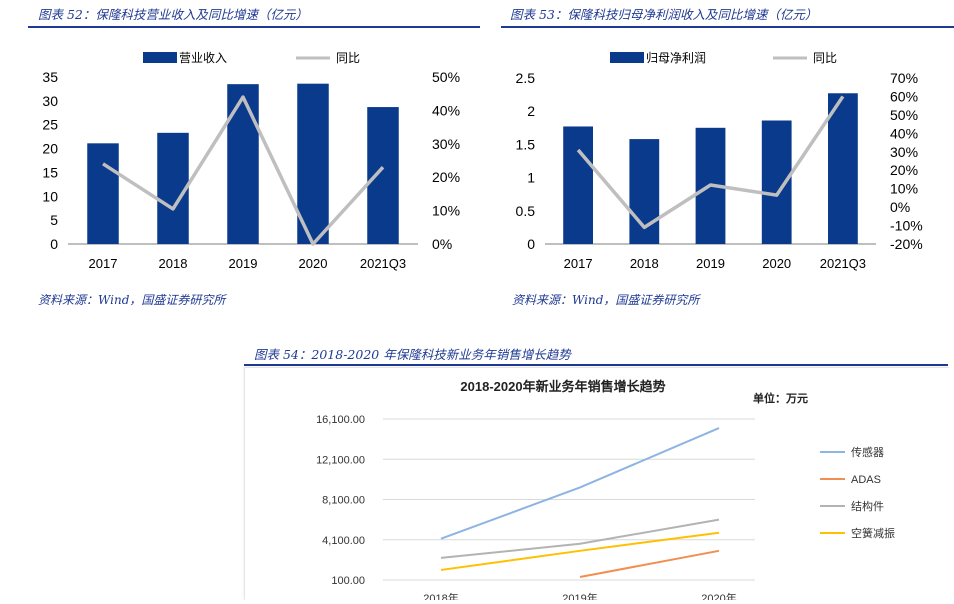  Describe the element at coordinates (446, 211) in the screenshot. I see `fig52-ytick-right: 10%` at that location.